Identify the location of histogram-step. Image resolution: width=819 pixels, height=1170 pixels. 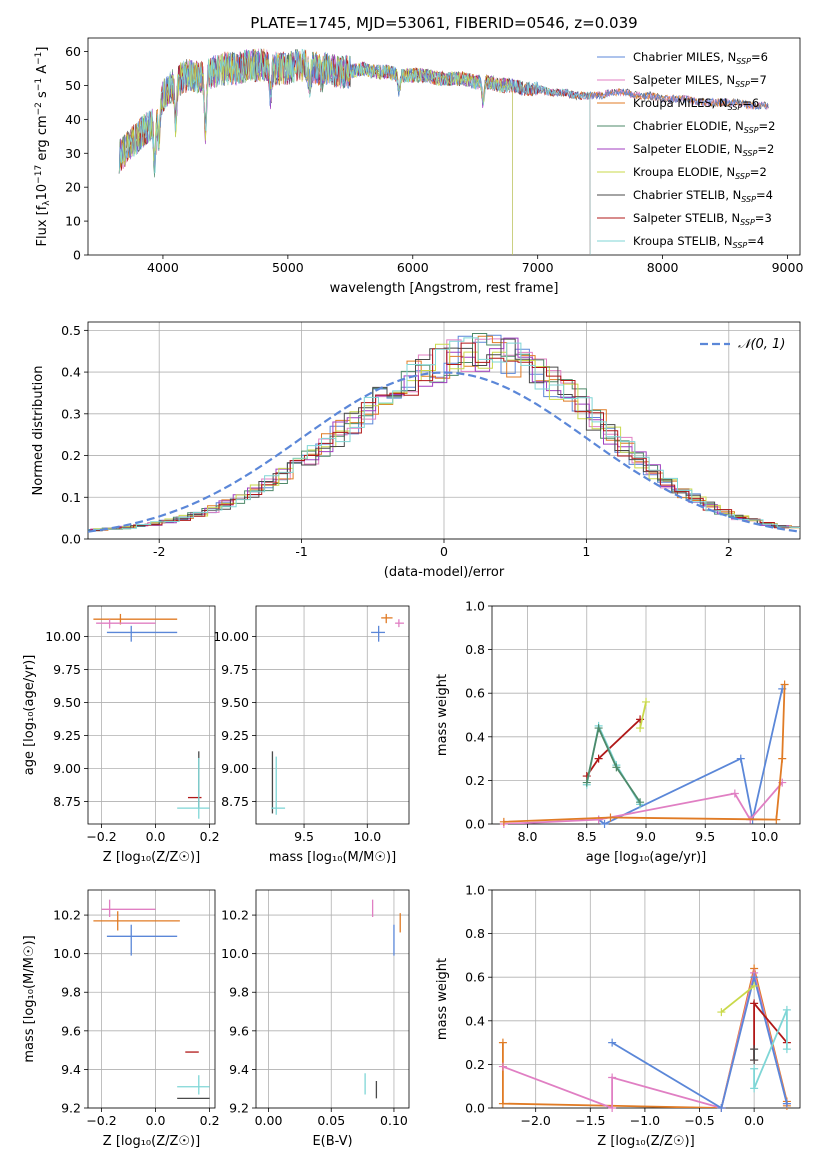
(444, 434).